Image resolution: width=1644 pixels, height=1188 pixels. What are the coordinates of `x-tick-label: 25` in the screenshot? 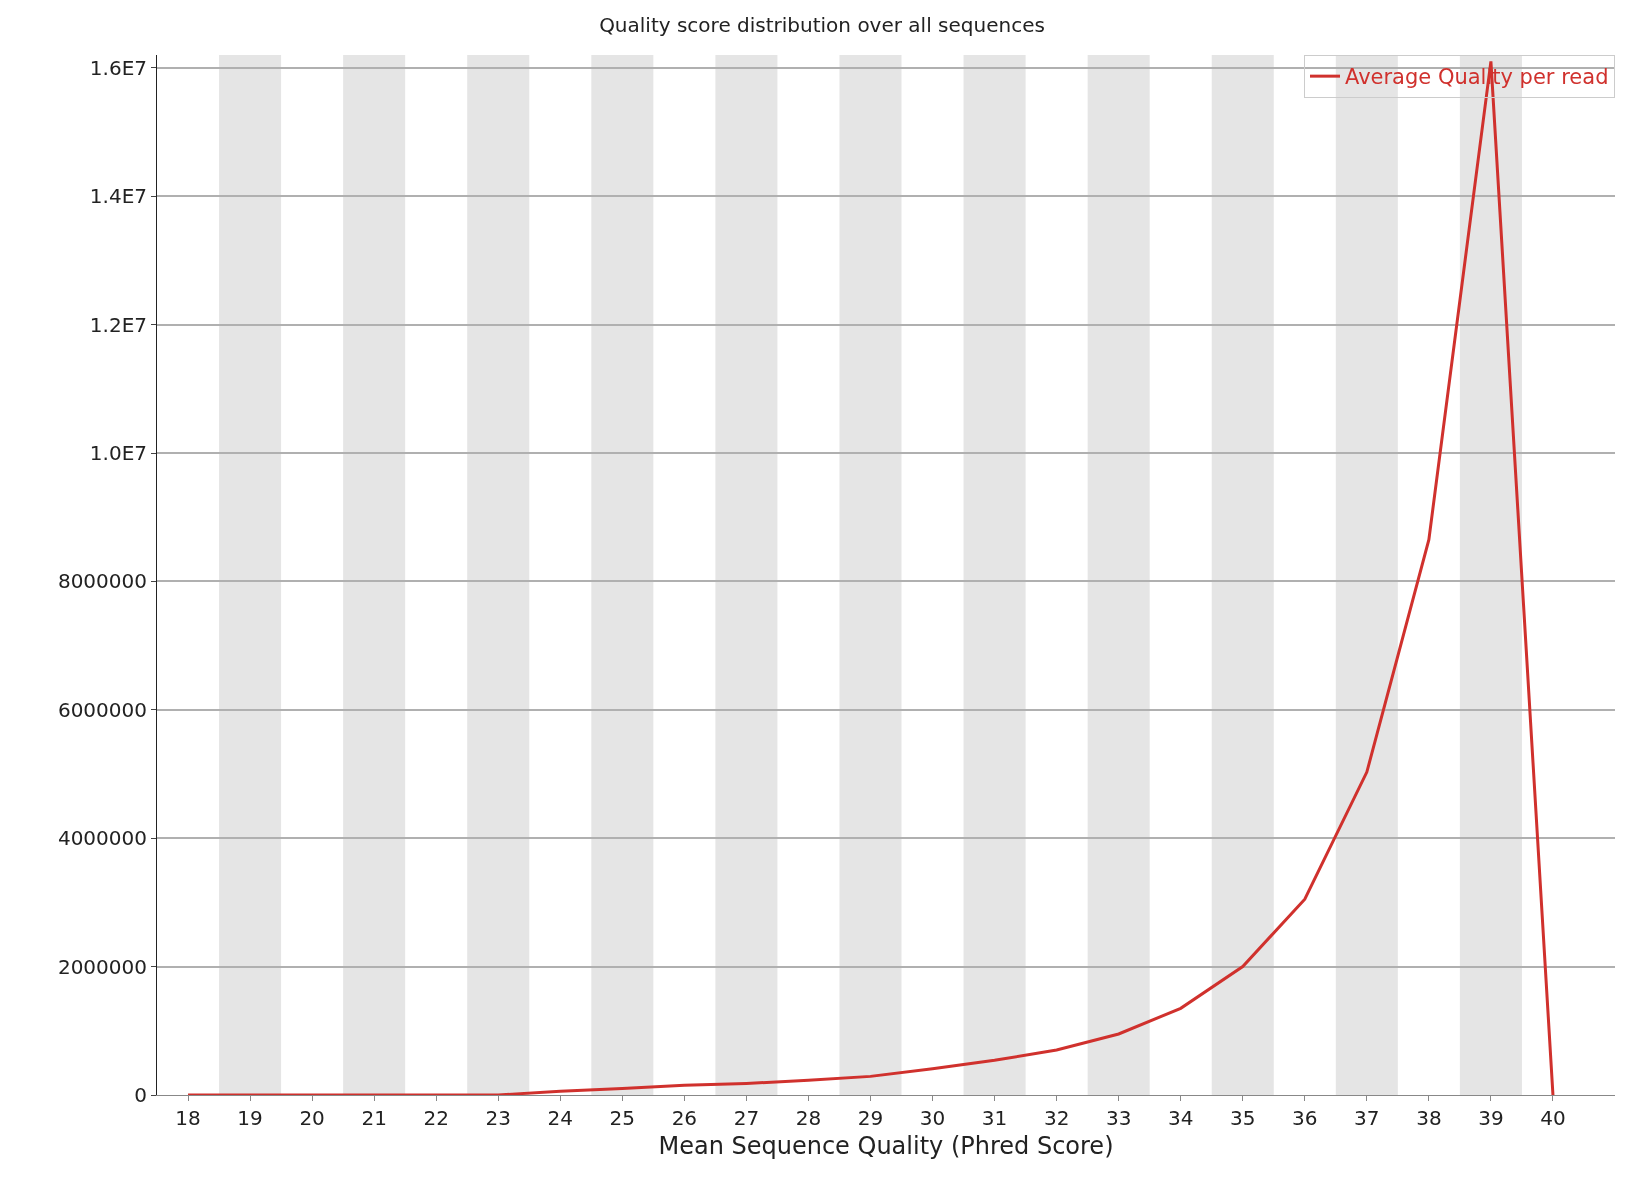 It's located at (622, 1118).